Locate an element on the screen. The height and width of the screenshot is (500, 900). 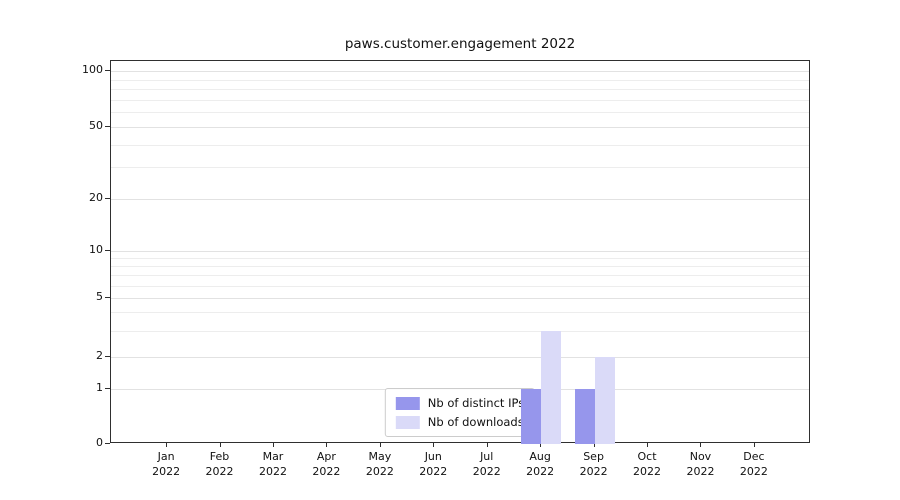
y-tick-label: 100 is located at coordinates (92, 69).